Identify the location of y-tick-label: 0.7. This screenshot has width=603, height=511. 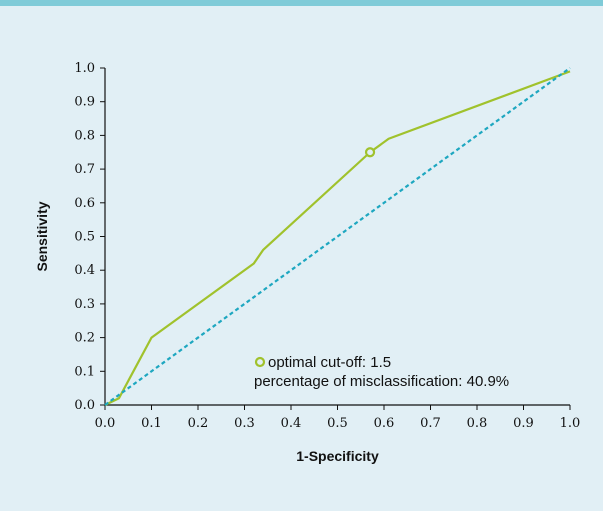
(84, 169).